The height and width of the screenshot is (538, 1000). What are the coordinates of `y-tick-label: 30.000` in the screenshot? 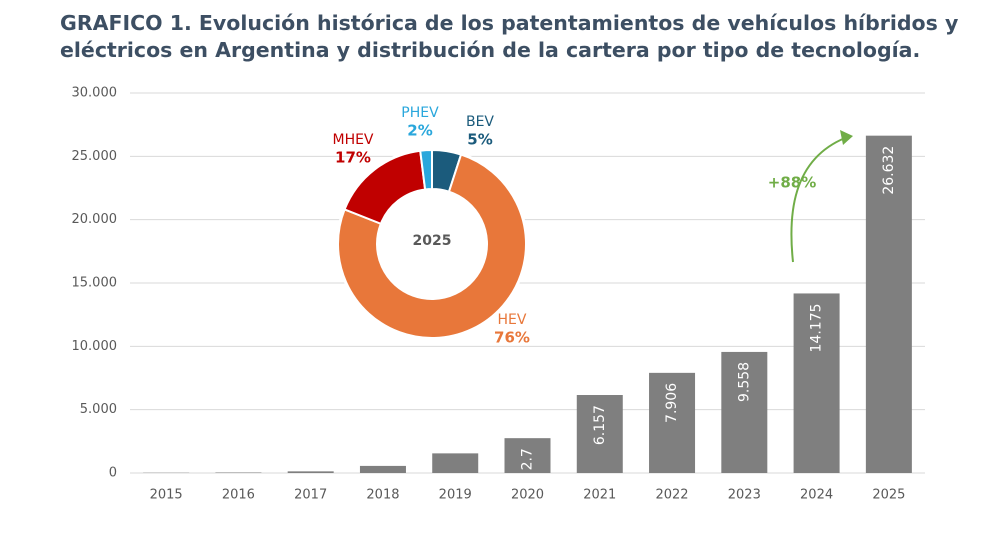 It's located at (95, 93).